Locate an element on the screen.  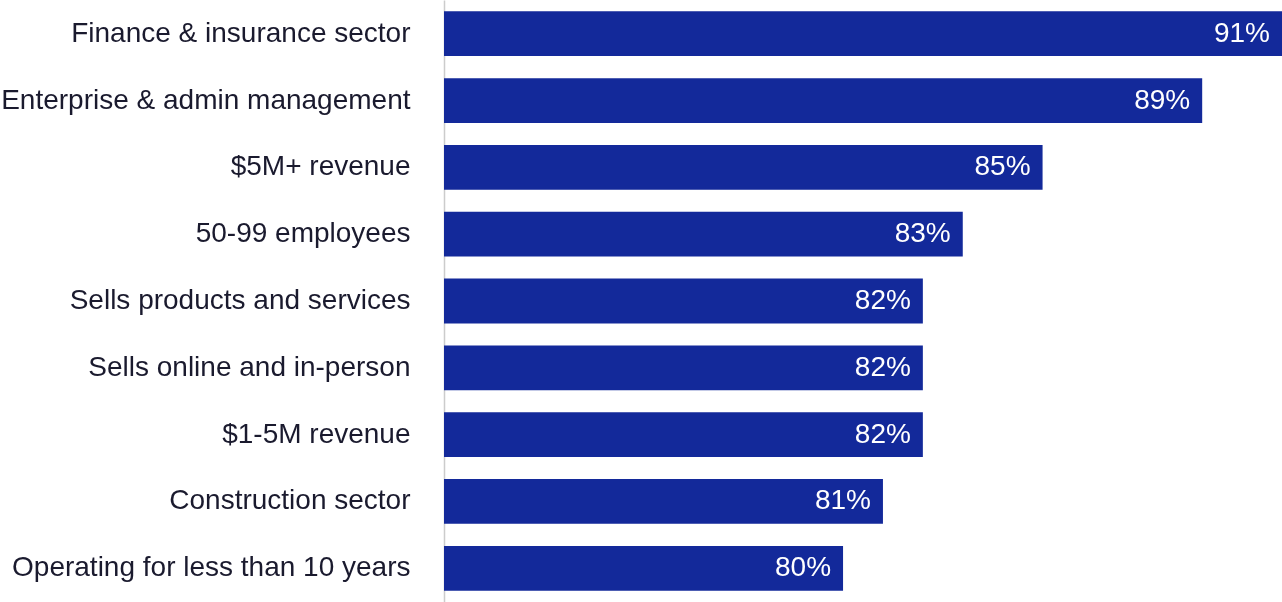
data-label: 85% is located at coordinates (1002, 166).